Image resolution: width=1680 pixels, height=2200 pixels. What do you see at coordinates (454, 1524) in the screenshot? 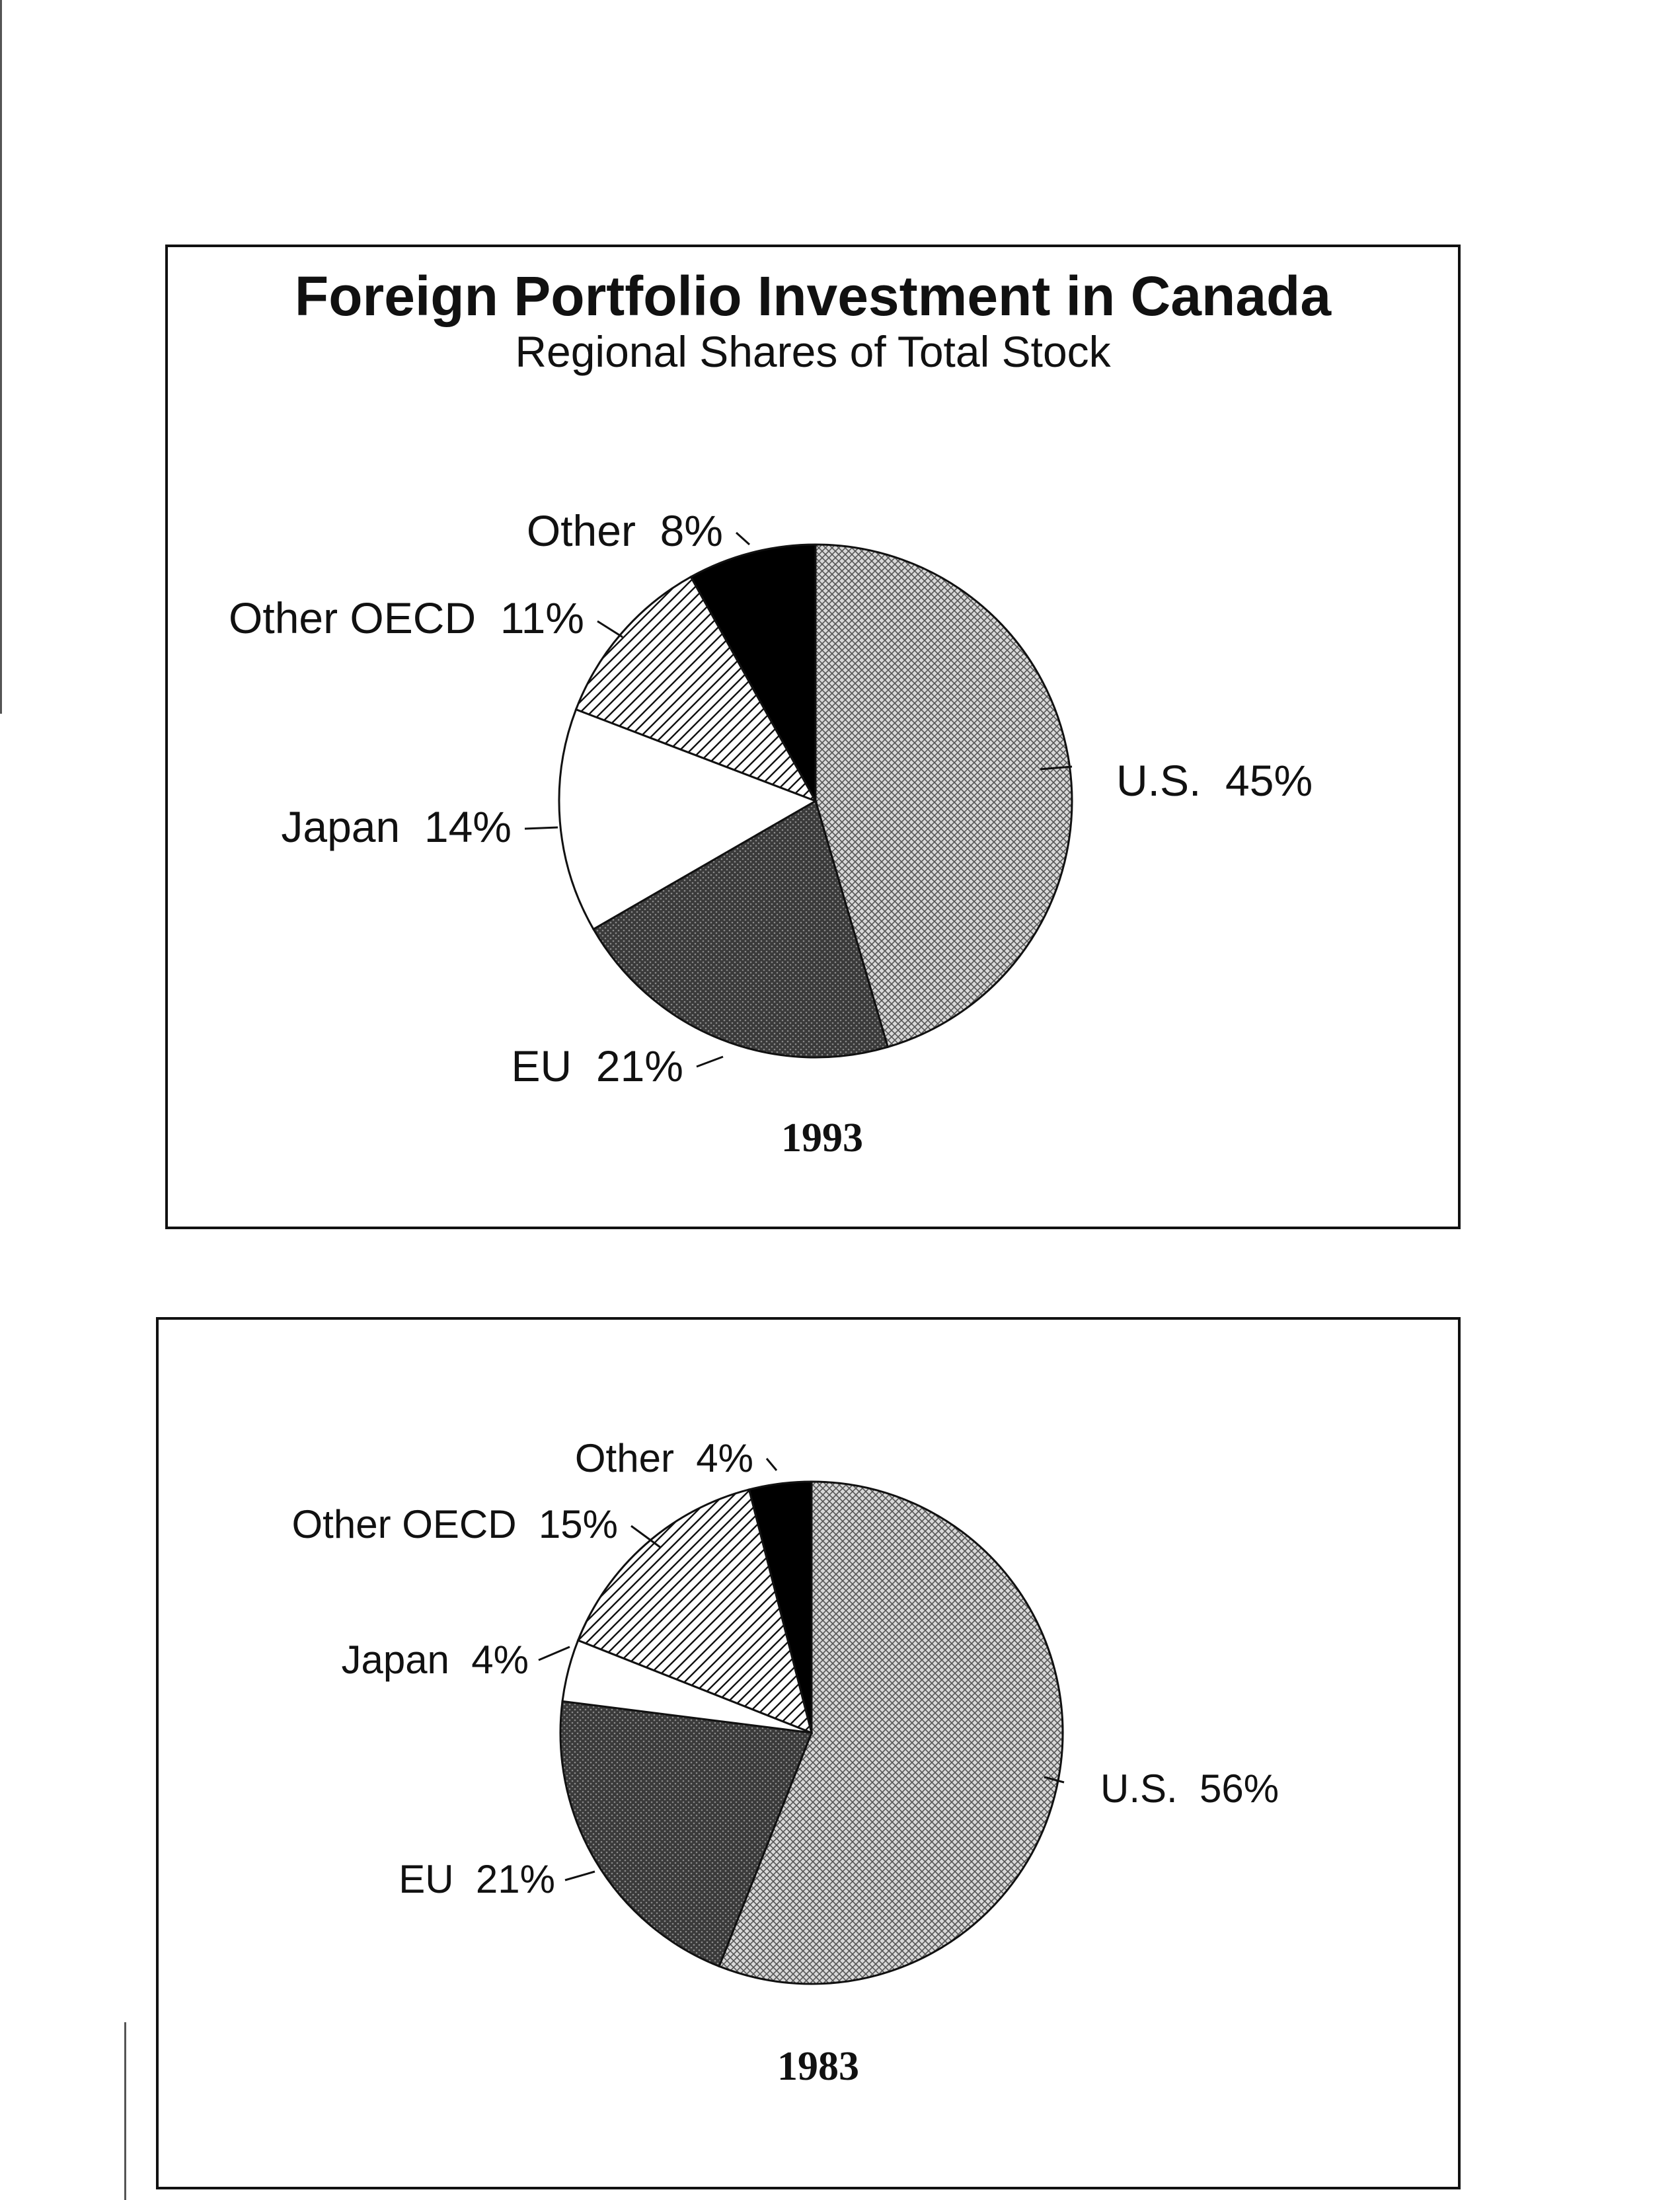
I see `slice-label: Other OECD 15%` at bounding box center [454, 1524].